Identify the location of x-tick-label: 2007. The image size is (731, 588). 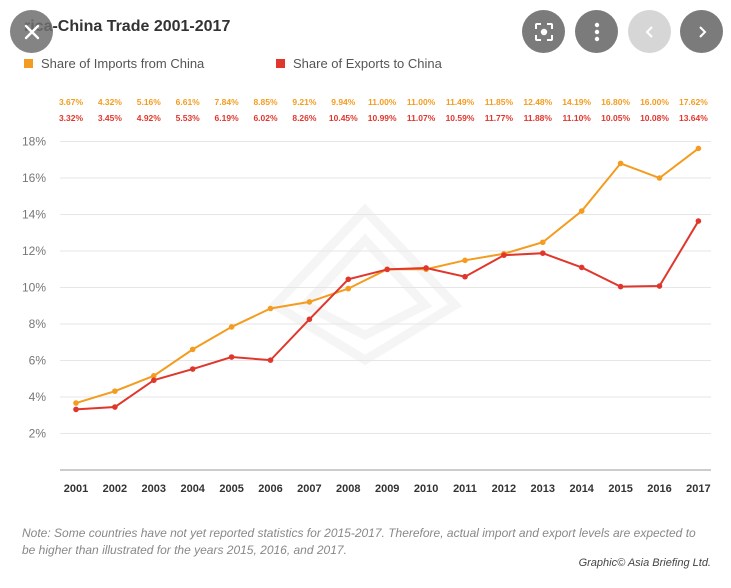
(309, 489).